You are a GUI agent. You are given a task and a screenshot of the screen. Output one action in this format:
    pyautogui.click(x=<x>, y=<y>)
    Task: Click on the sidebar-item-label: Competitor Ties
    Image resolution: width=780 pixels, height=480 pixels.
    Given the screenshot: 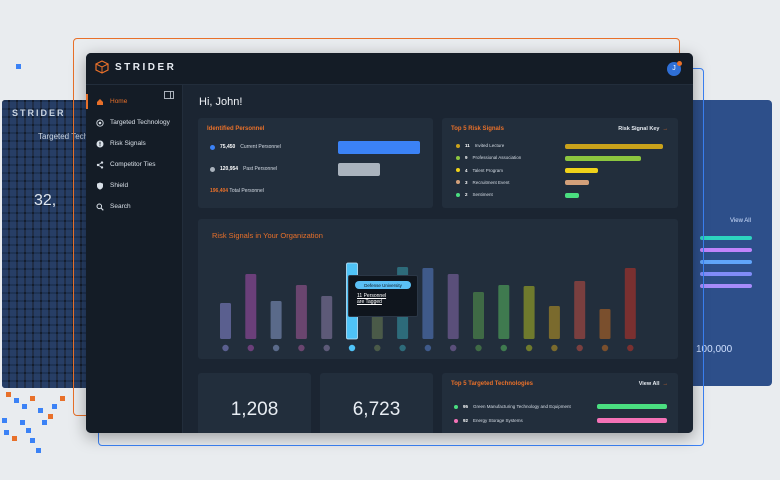 What is the action you would take?
    pyautogui.click(x=133, y=164)
    